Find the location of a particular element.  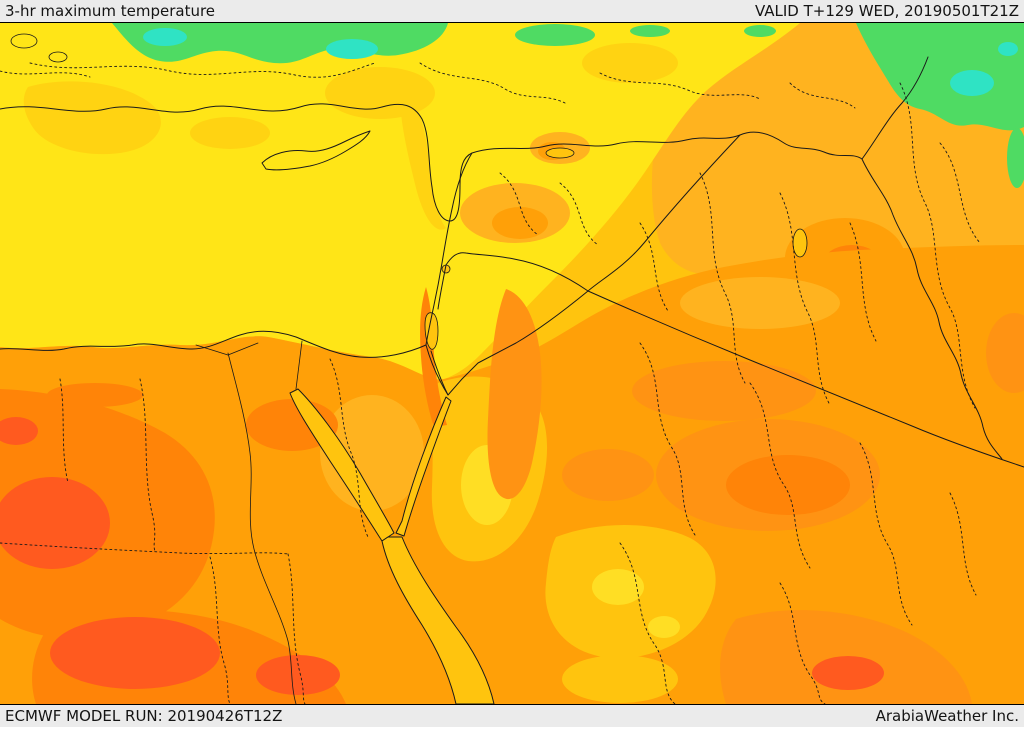

map-title: 3-hr maximum temperature is located at coordinates (110, 11).